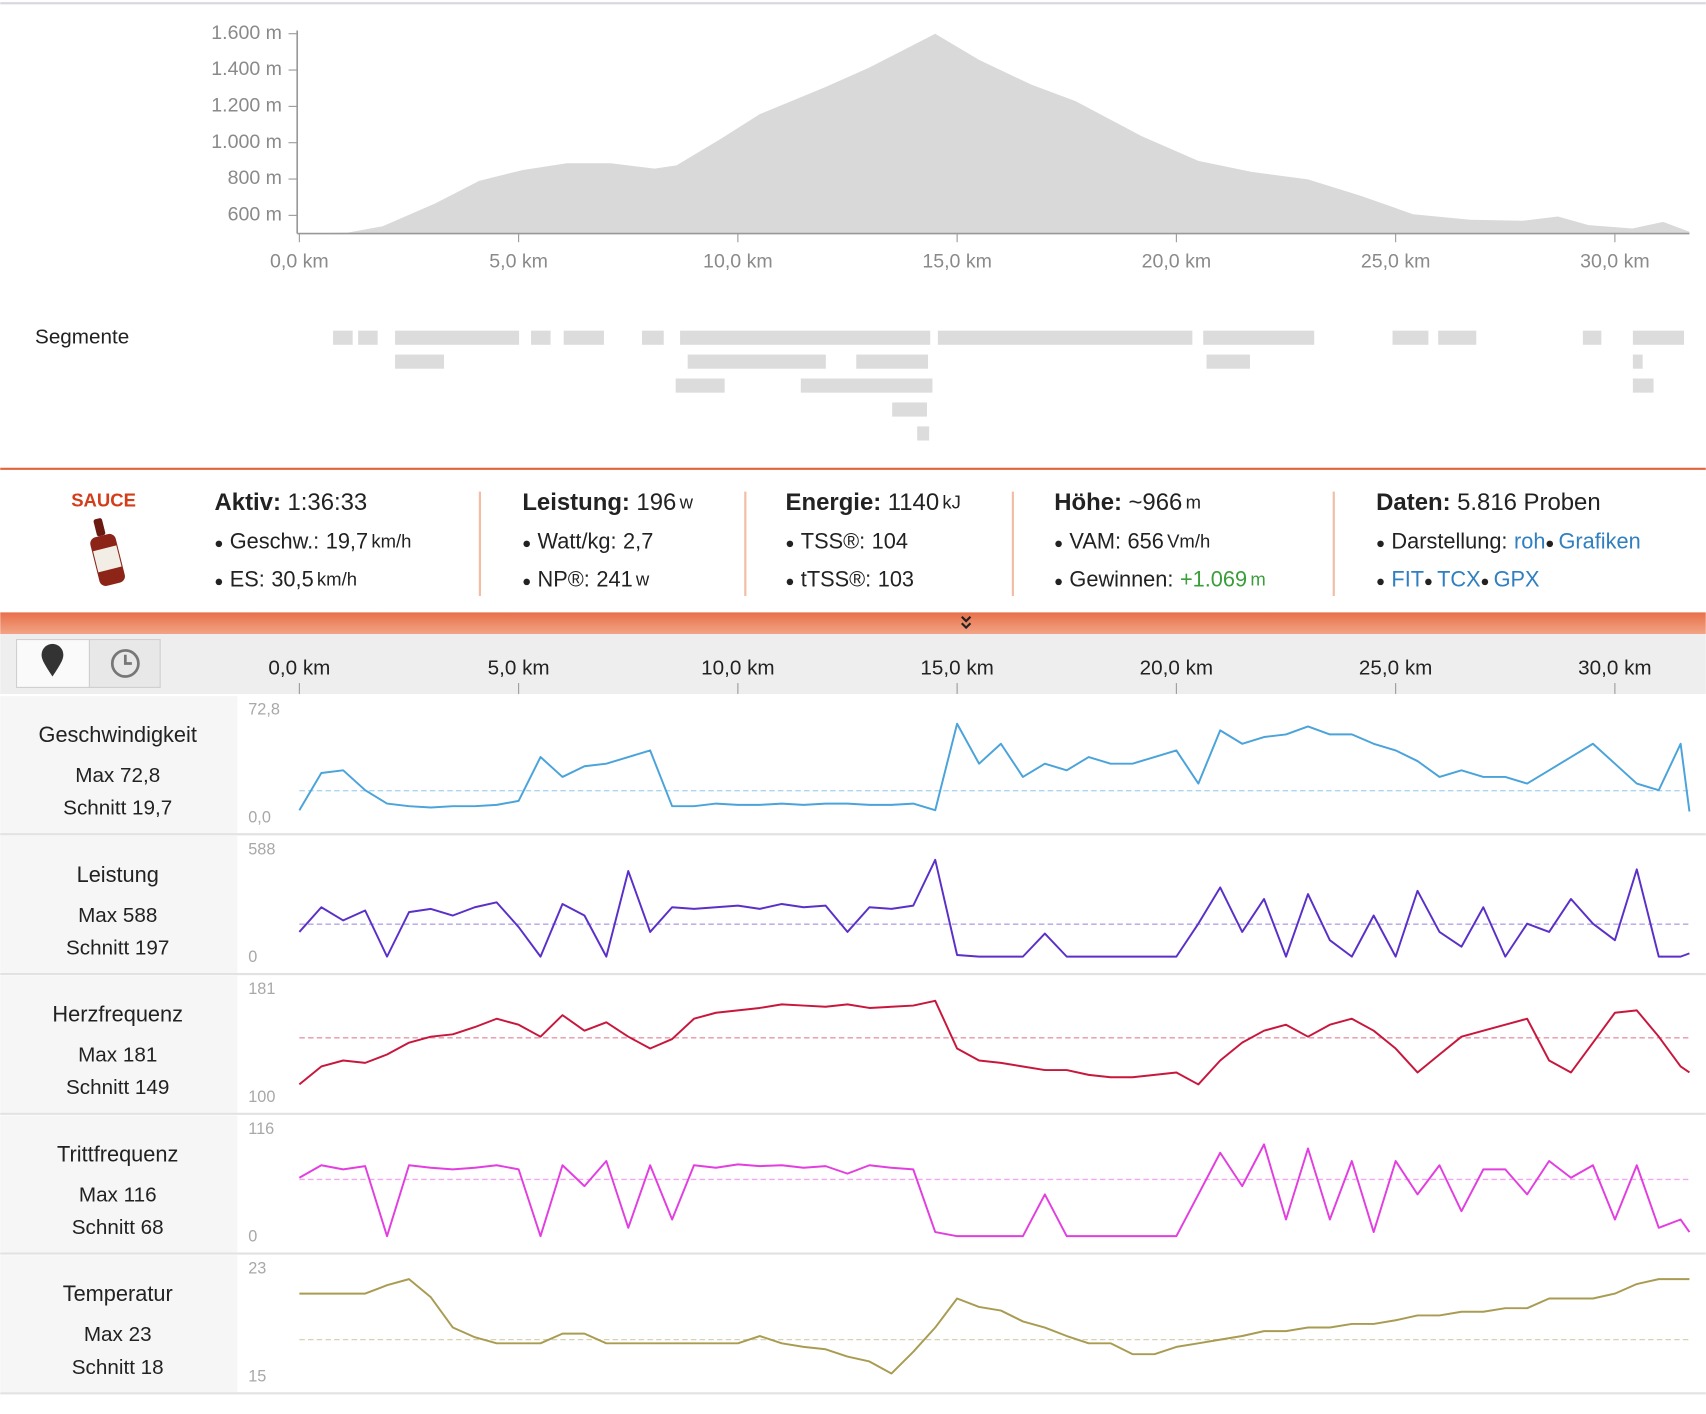 The width and height of the screenshot is (1706, 1414). I want to click on stream-max: Max 181, so click(117, 1055).